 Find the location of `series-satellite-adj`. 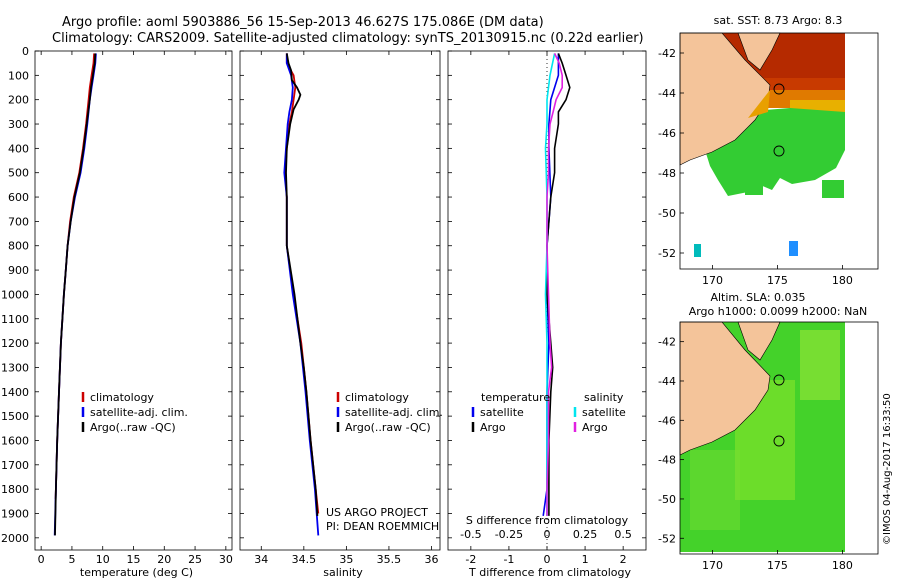

series-satellite-adj is located at coordinates (75, 294).